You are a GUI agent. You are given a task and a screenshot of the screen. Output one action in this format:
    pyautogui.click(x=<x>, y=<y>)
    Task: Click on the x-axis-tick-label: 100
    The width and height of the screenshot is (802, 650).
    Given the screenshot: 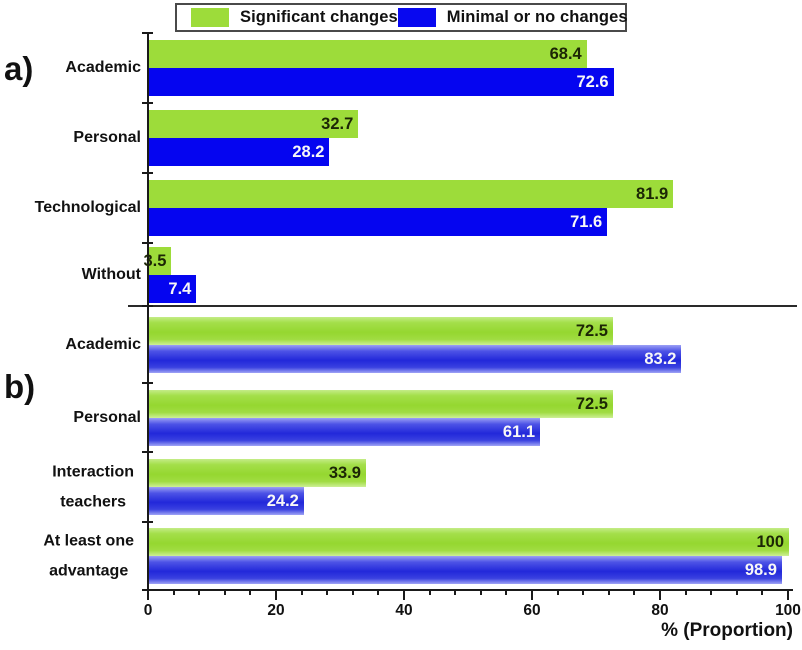 What is the action you would take?
    pyautogui.click(x=788, y=610)
    